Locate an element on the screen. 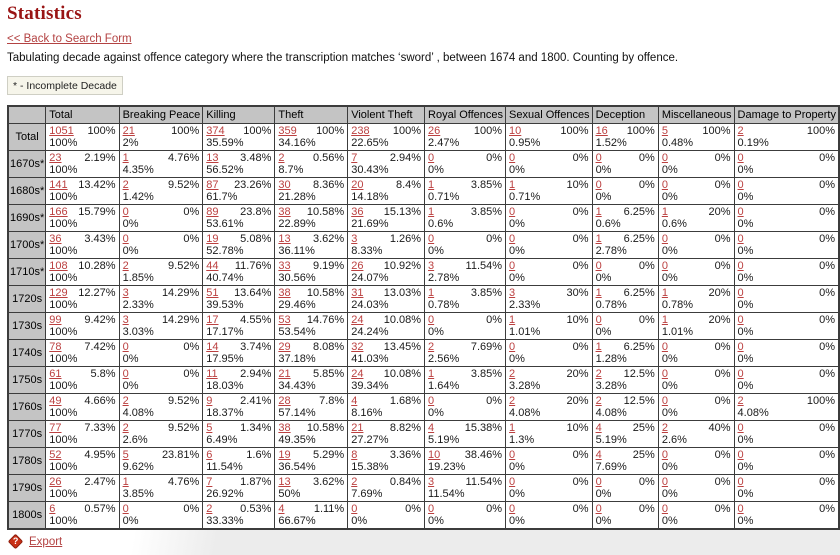  cell-count-link: 7 is located at coordinates (209, 481).